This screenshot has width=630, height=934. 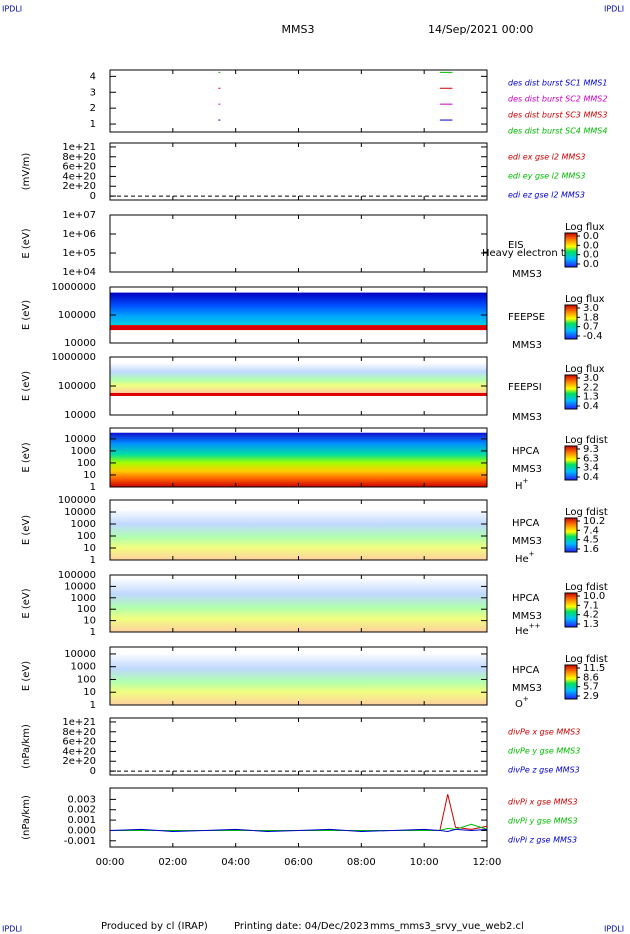 I want to click on x-tick-label: 00:00, so click(x=110, y=862).